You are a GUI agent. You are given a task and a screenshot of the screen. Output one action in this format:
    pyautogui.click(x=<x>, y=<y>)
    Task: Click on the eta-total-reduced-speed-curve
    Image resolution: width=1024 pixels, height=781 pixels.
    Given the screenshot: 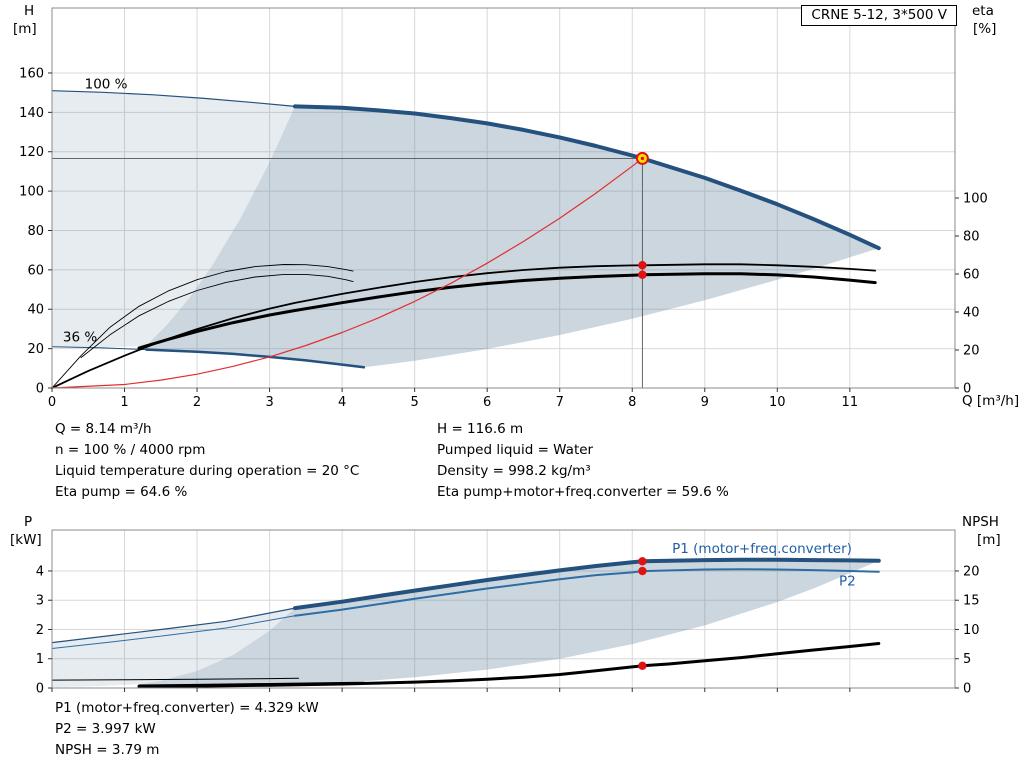 What is the action you would take?
    pyautogui.click(x=217, y=316)
    